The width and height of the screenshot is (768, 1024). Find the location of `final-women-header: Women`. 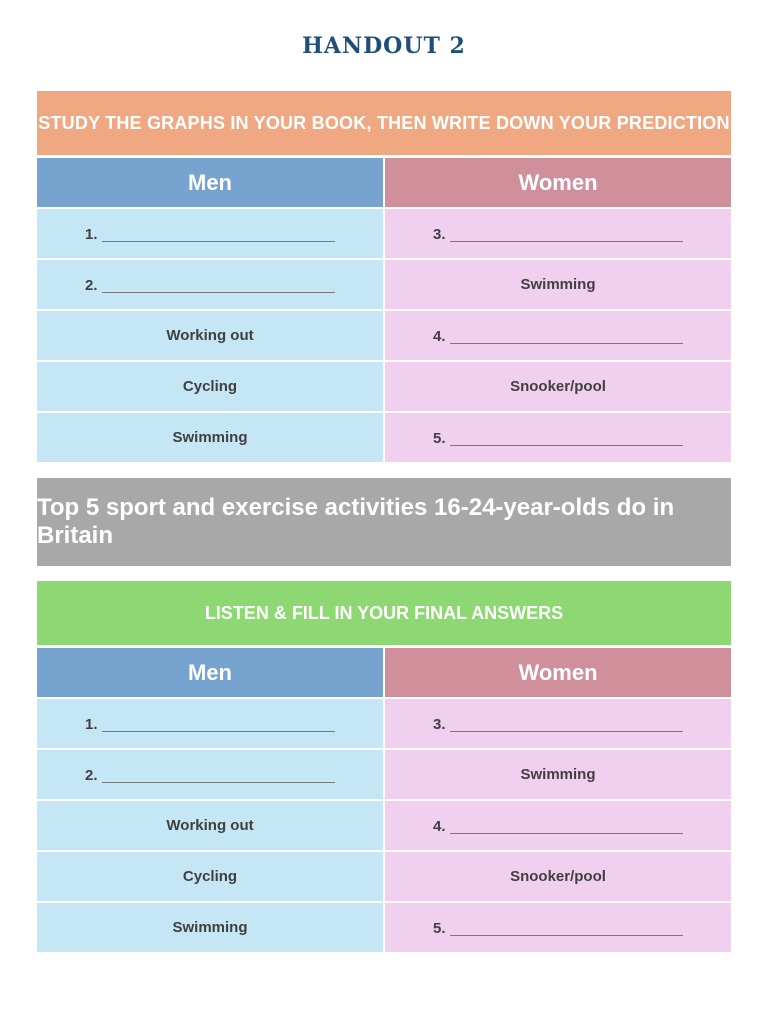

final-women-header: Women is located at coordinates (558, 672).